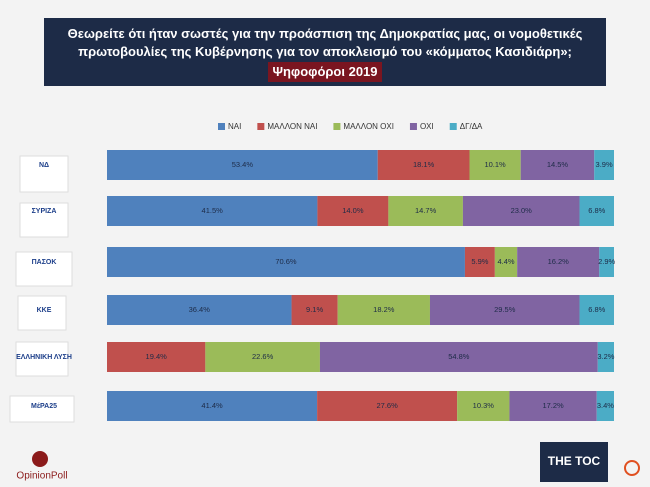 The image size is (650, 487). I want to click on zoom-icon, so click(632, 468).